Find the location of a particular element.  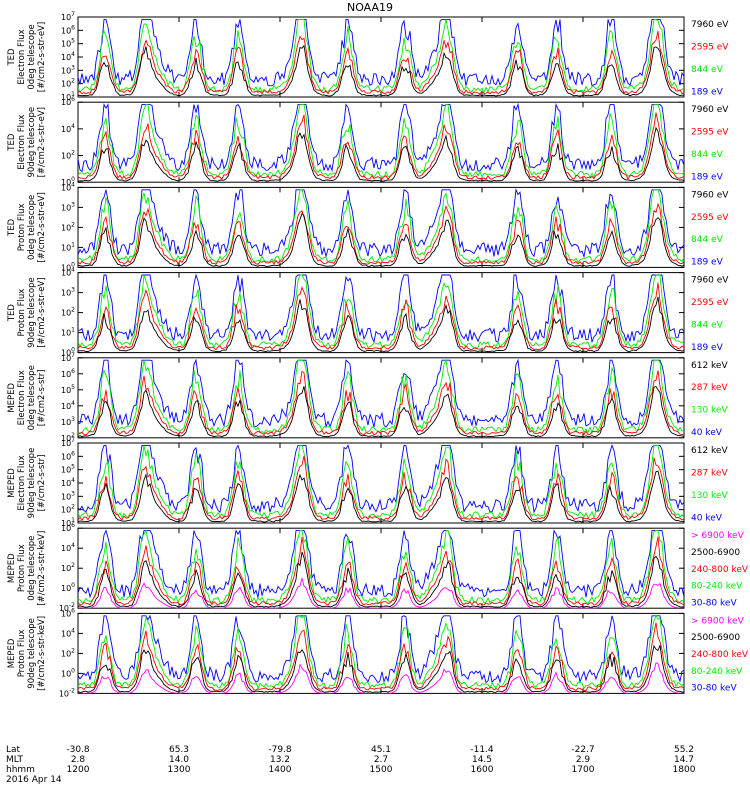

y-tick-label: 10⁷ is located at coordinates (68, 442).